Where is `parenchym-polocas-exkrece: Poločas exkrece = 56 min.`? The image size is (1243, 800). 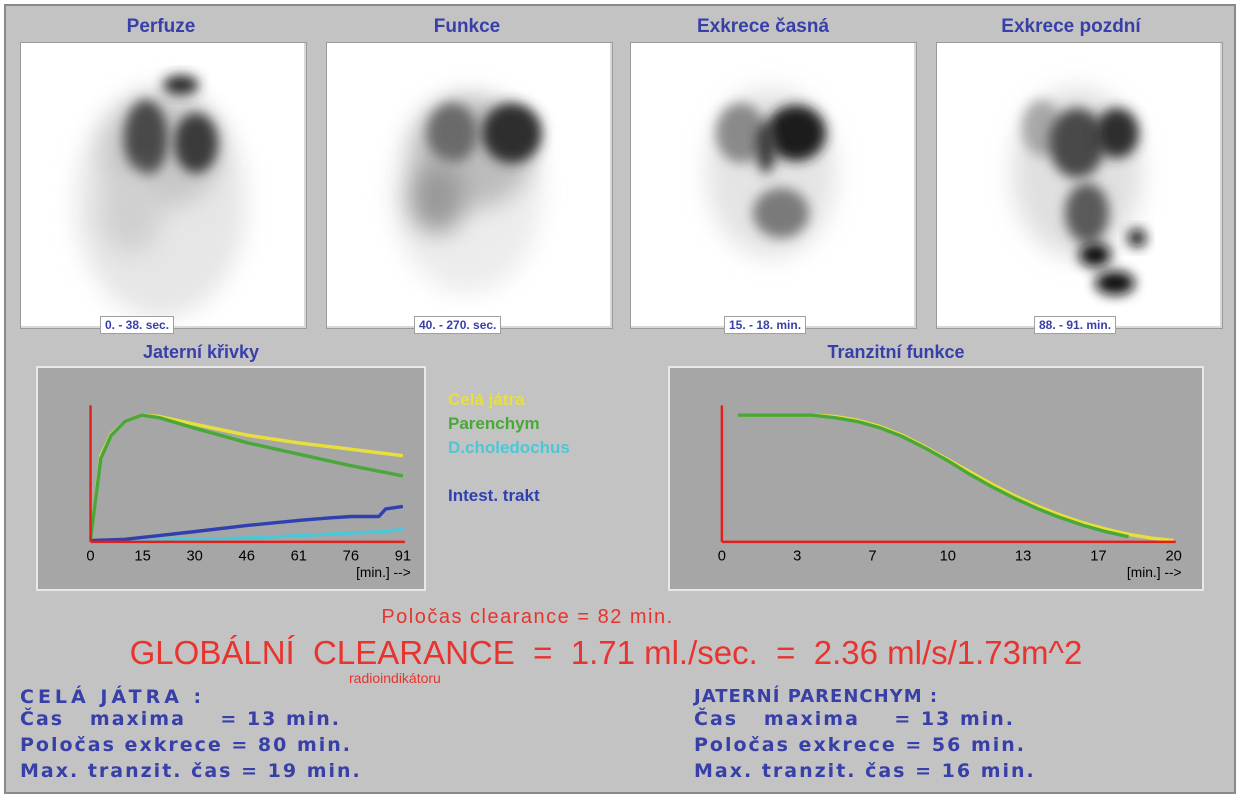
parenchym-polocas-exkrece: Poločas exkrece = 56 min. is located at coordinates (860, 745).